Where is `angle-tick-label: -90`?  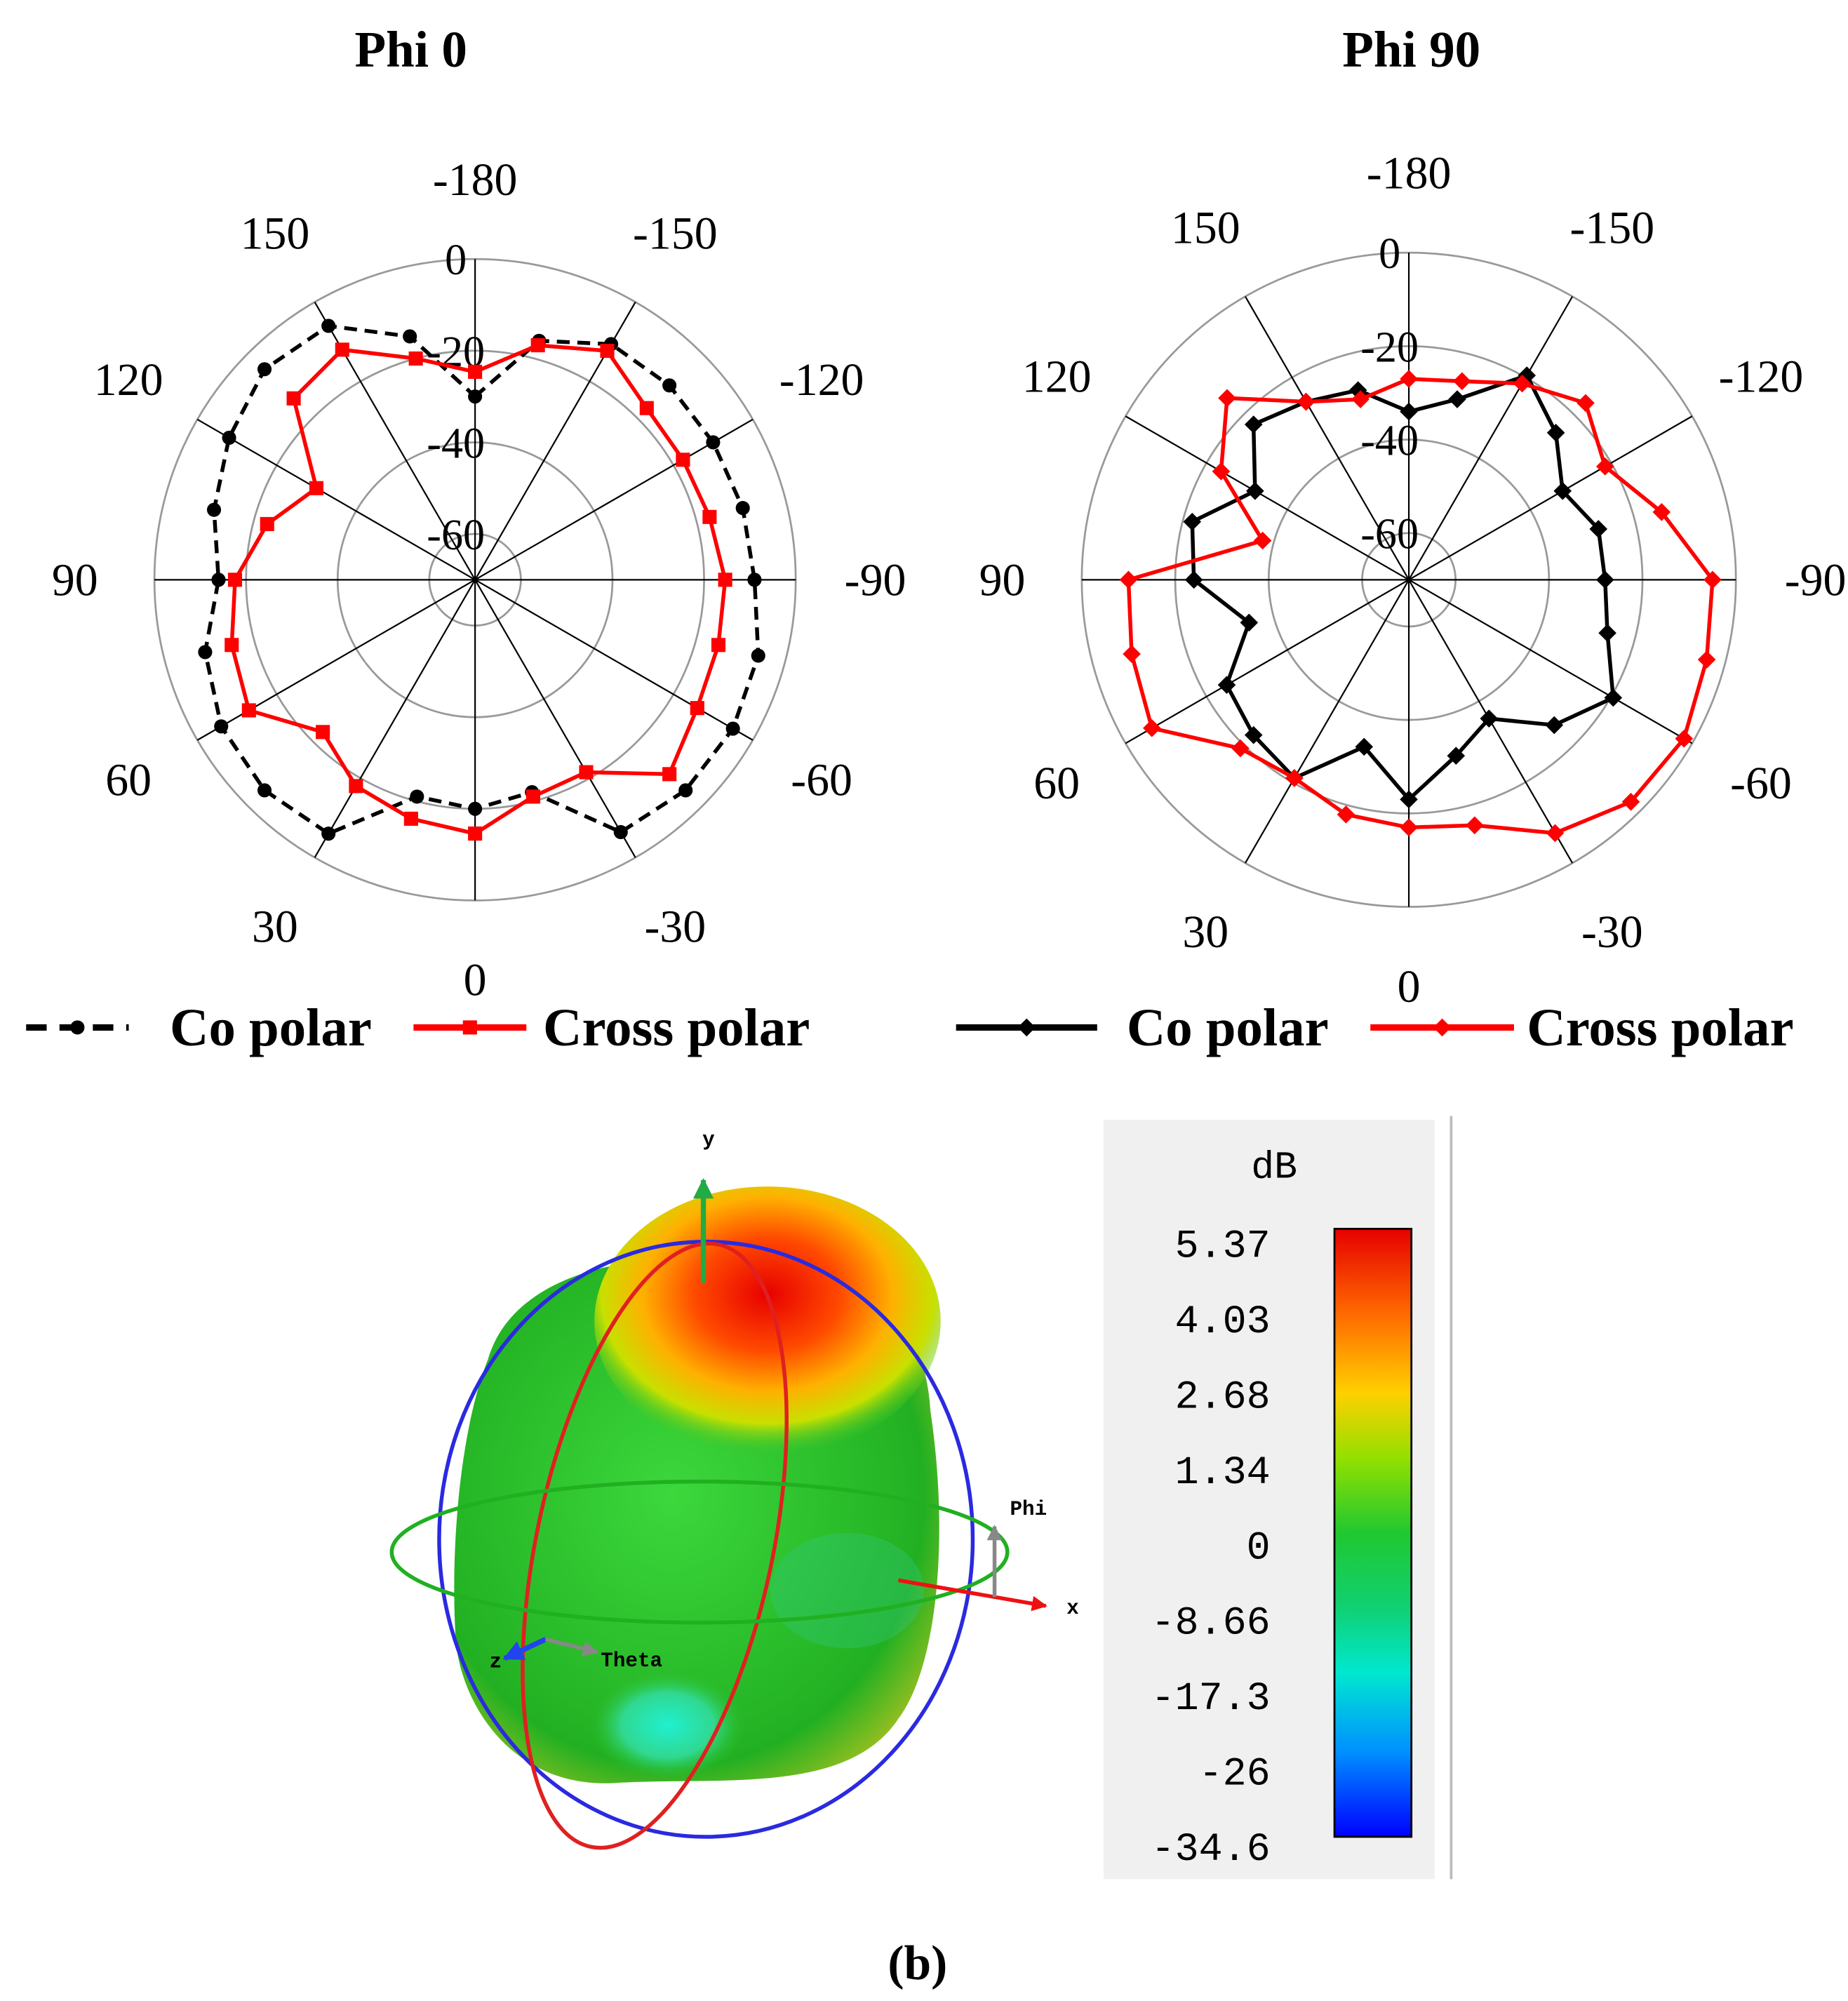 angle-tick-label: -90 is located at coordinates (875, 580).